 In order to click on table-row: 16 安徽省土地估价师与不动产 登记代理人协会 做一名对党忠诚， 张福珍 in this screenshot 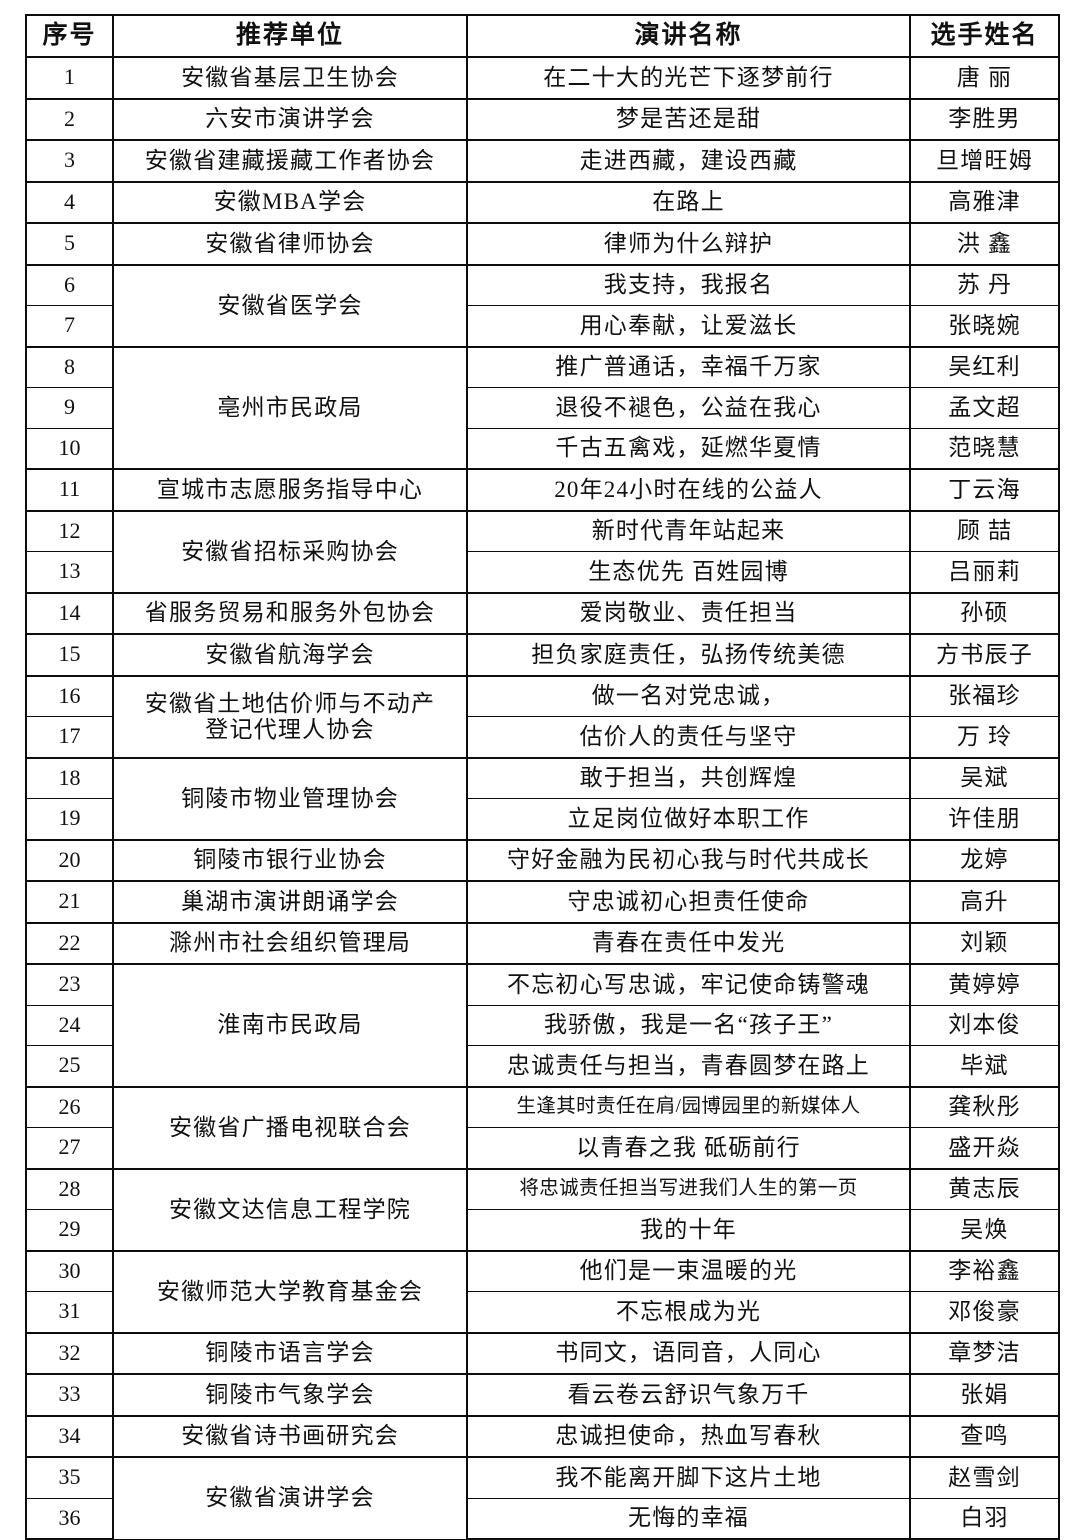, I will do `click(542, 716)`.